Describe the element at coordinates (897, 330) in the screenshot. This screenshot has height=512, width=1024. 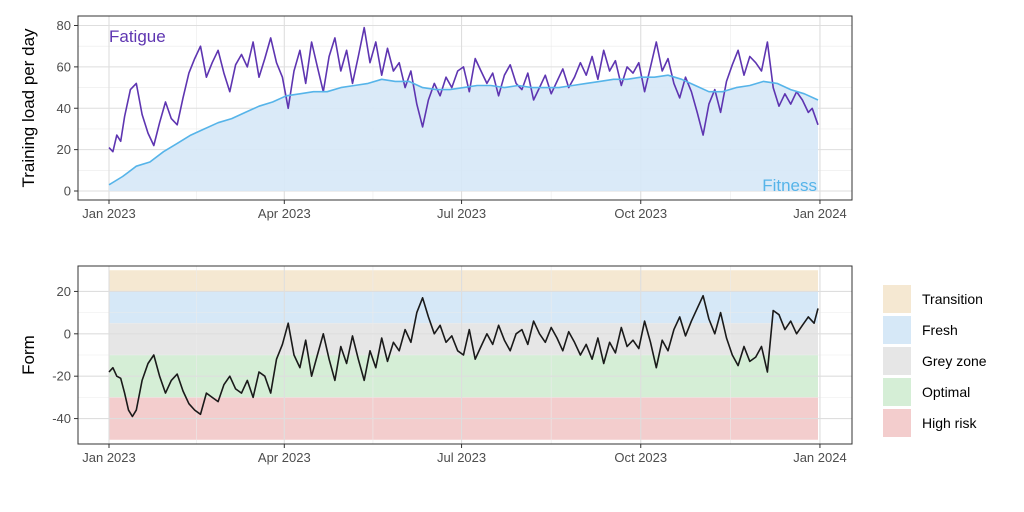
I see `legend-key-fresh` at that location.